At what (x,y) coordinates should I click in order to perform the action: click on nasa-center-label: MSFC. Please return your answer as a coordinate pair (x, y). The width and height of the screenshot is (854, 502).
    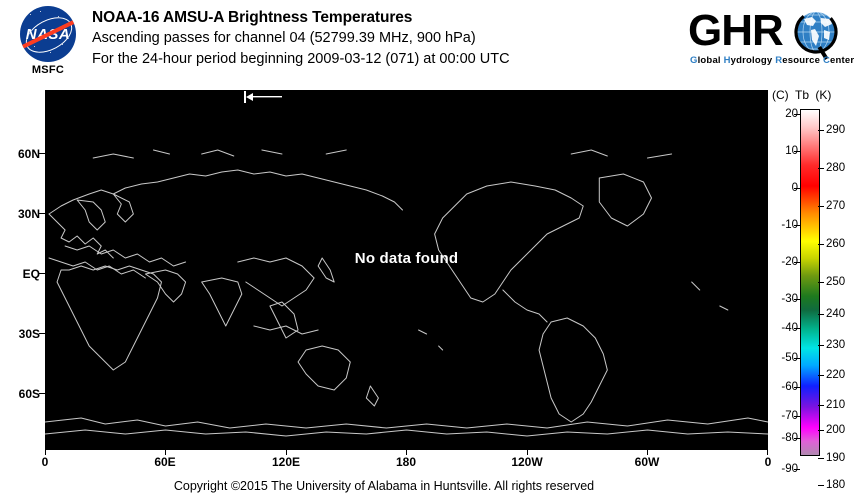
    Looking at the image, I should click on (48, 70).